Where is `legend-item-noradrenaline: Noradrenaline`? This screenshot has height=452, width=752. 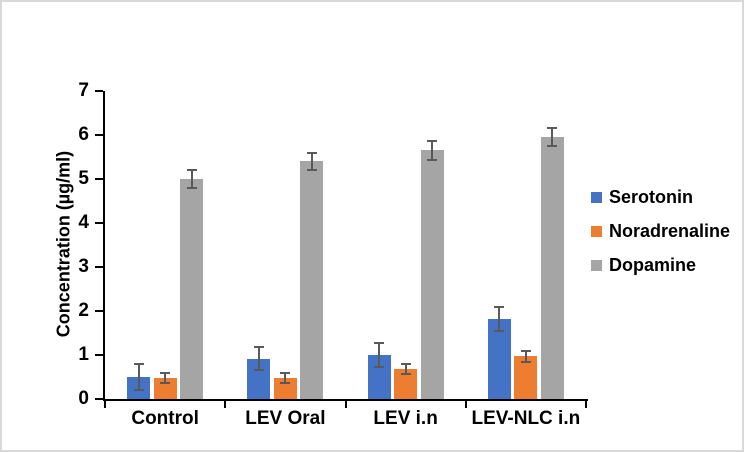
legend-item-noradrenaline: Noradrenaline is located at coordinates (660, 231).